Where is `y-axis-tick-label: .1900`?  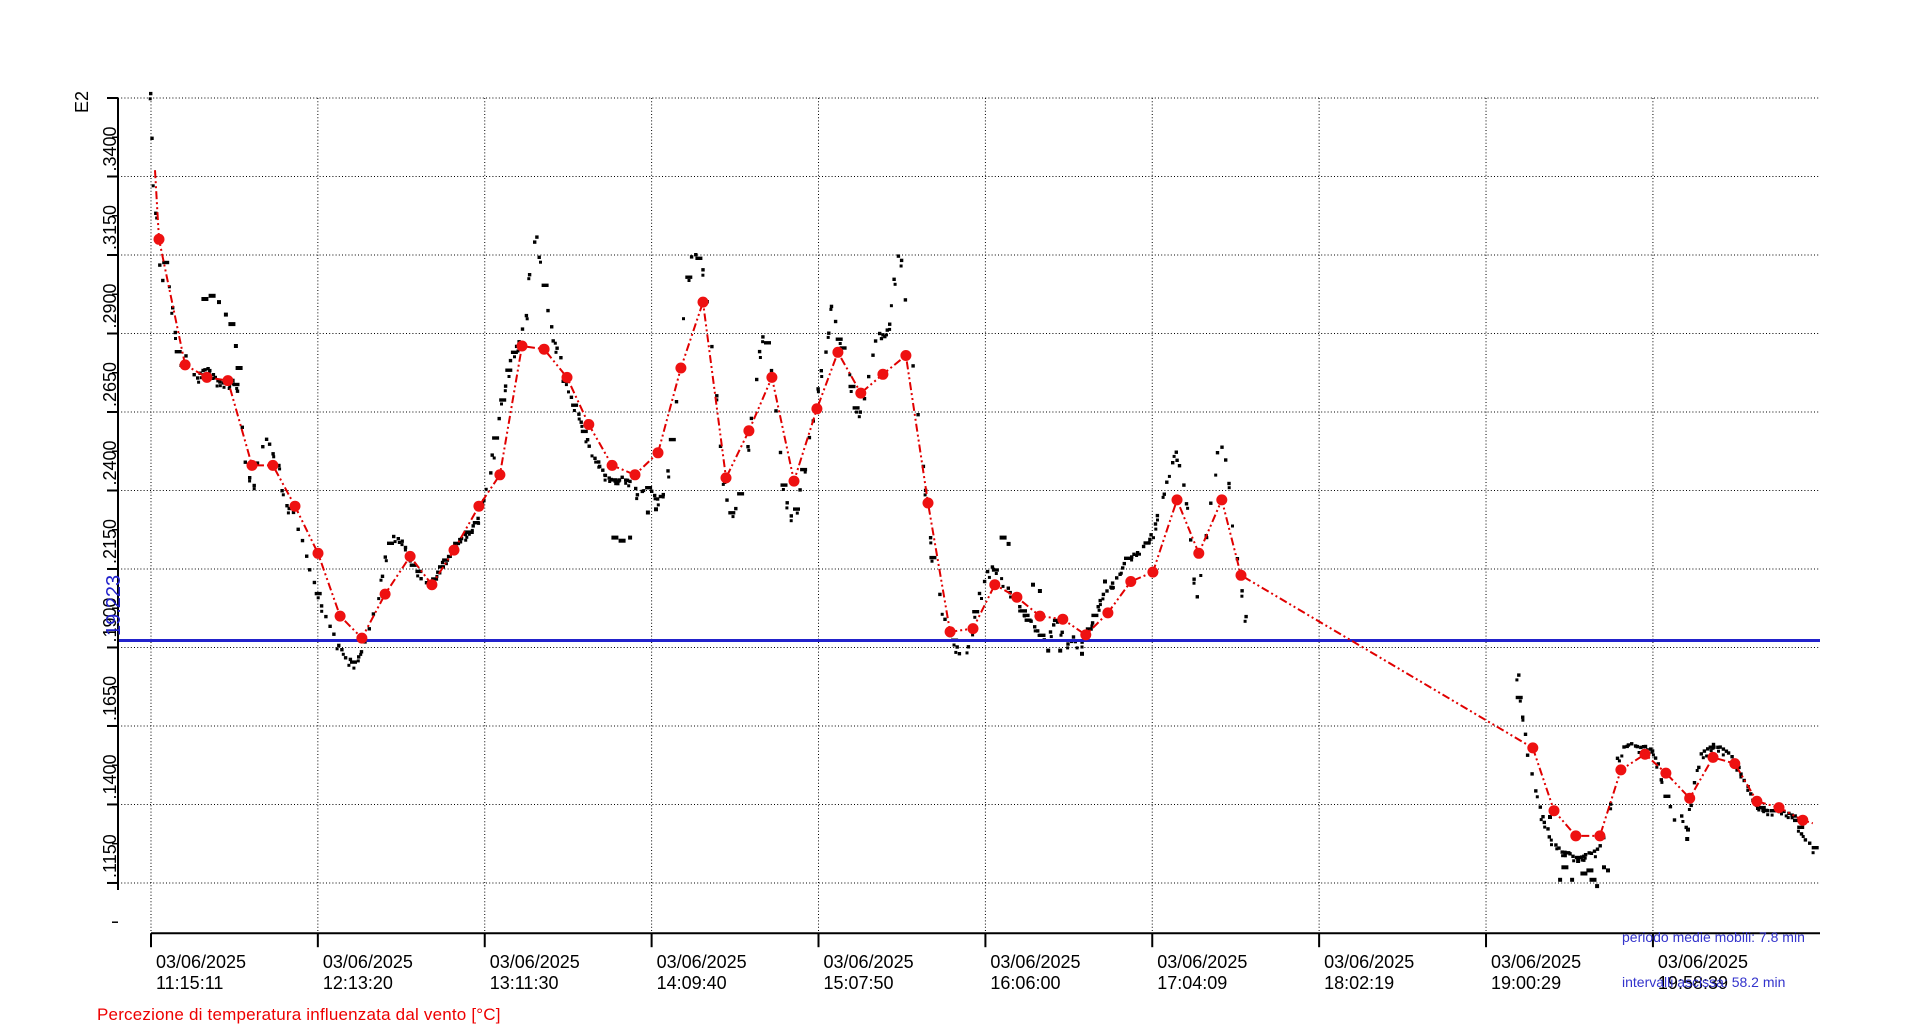 y-axis-tick-label: .1900 is located at coordinates (110, 619).